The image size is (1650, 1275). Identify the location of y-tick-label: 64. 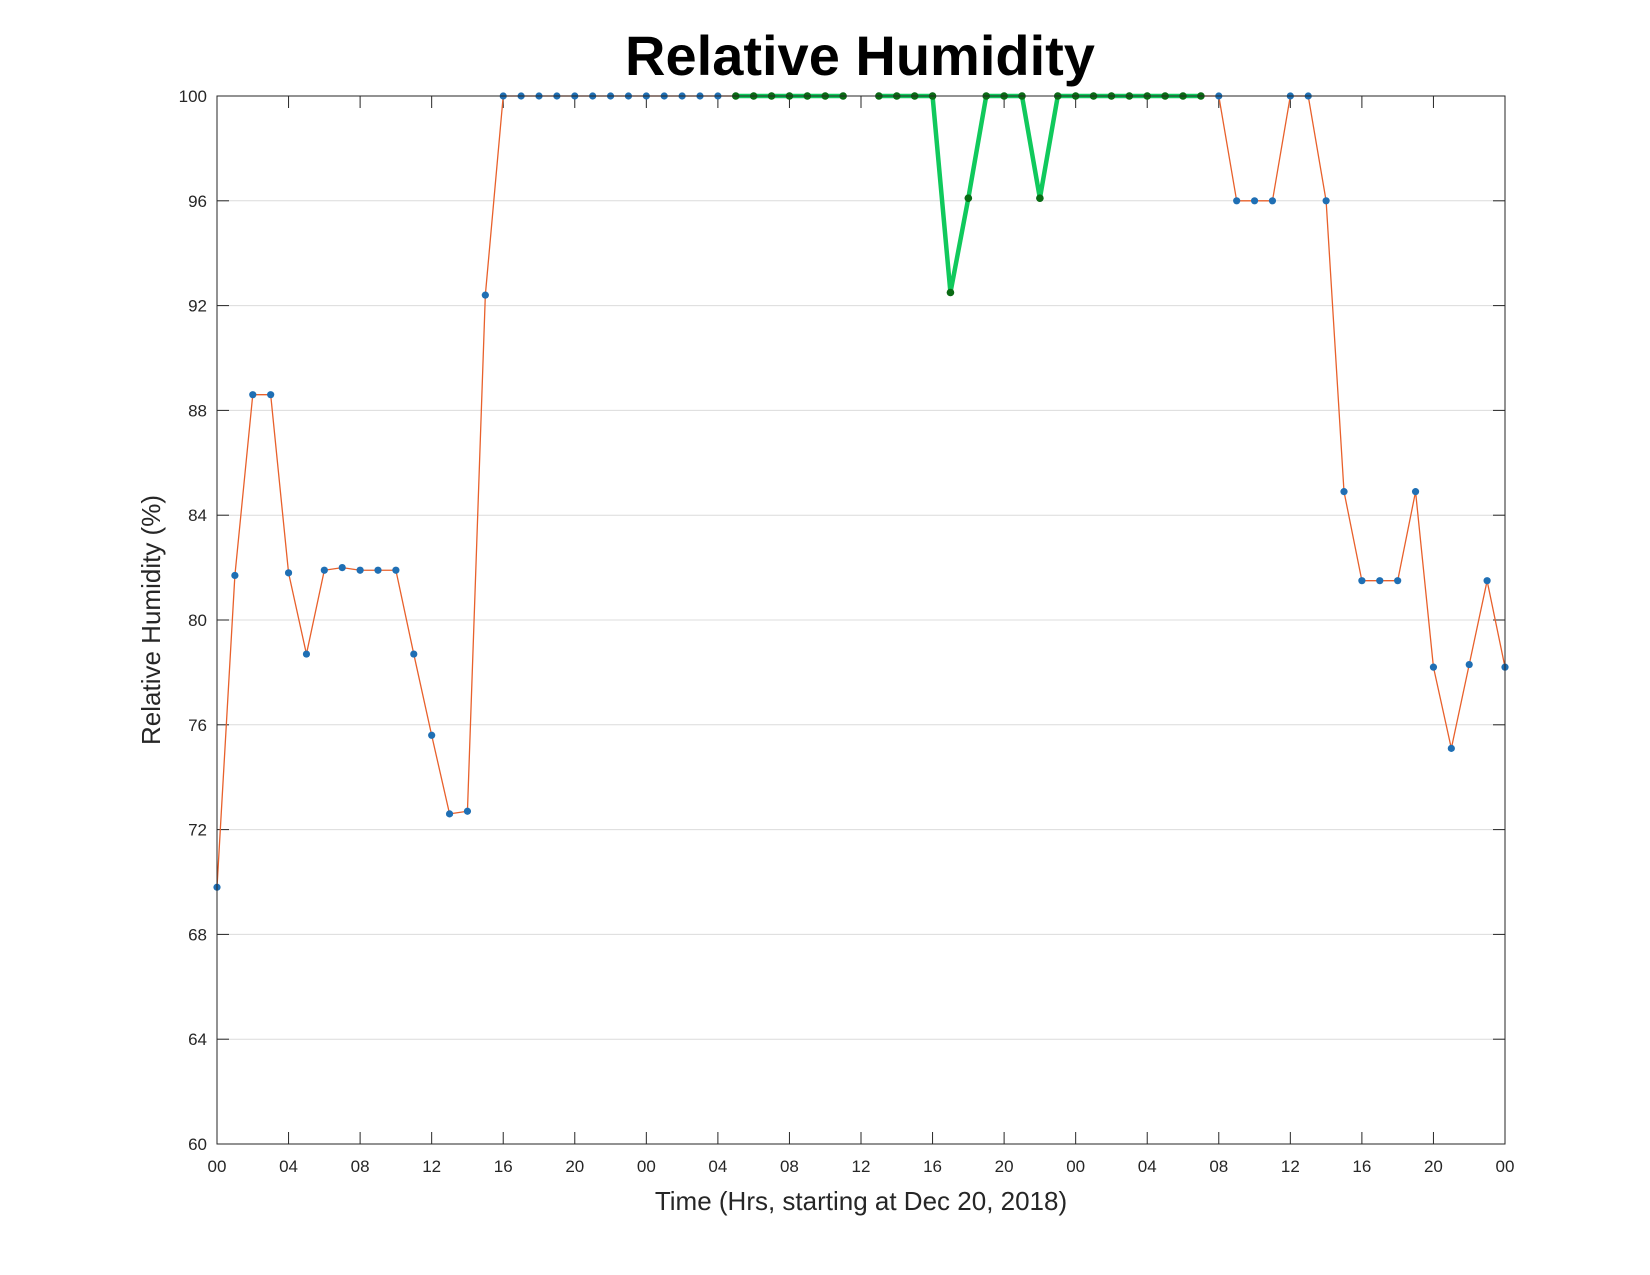
(197, 1039).